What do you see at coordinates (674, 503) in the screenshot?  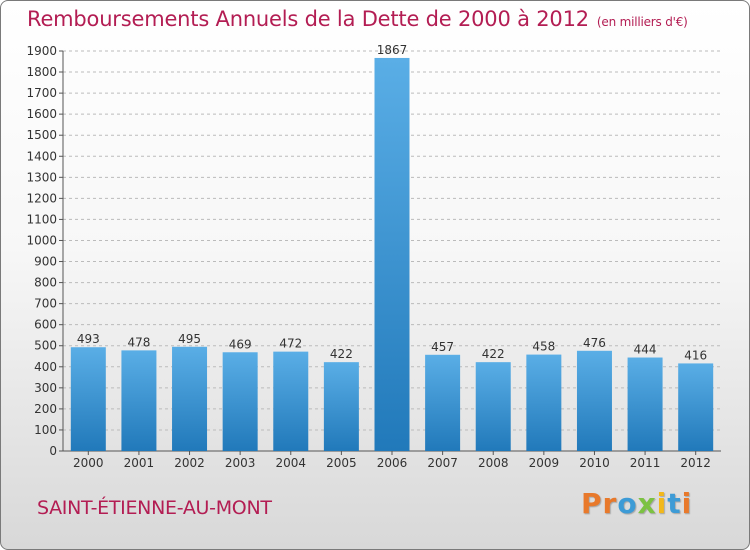 I see `brand-letter: t` at bounding box center [674, 503].